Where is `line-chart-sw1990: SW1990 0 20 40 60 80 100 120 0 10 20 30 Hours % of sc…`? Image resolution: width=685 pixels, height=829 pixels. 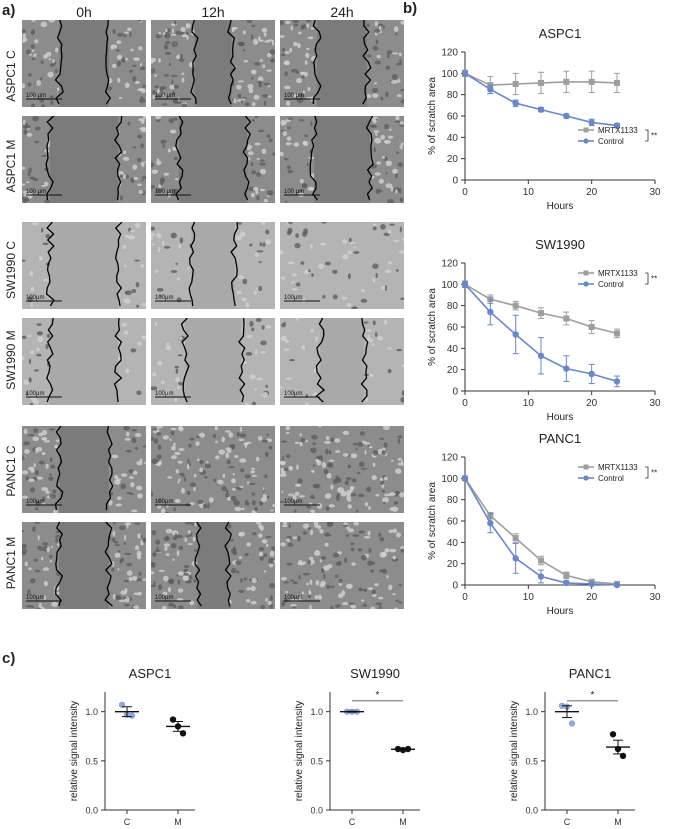 line-chart-sw1990: SW1990 0 20 40 60 80 100 120 0 10 20 30 Hours % of sc… is located at coordinates (544, 330).